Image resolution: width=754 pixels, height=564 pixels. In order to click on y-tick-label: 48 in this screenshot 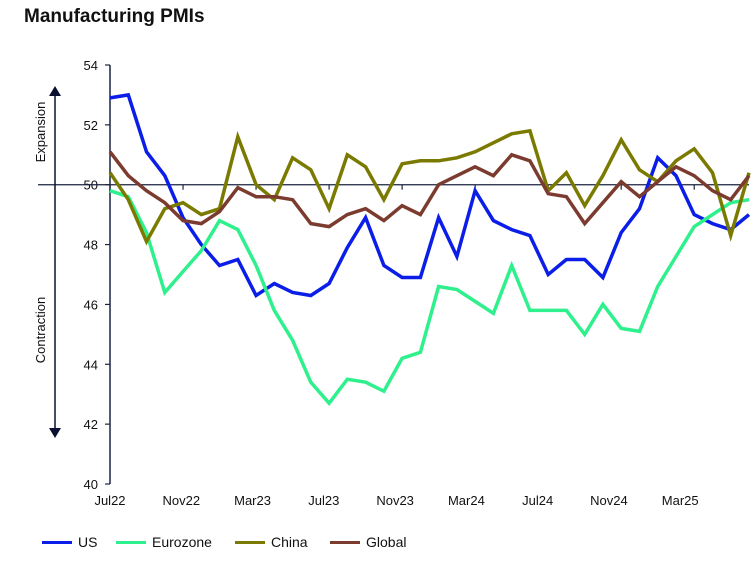, I will do `click(91, 245)`.